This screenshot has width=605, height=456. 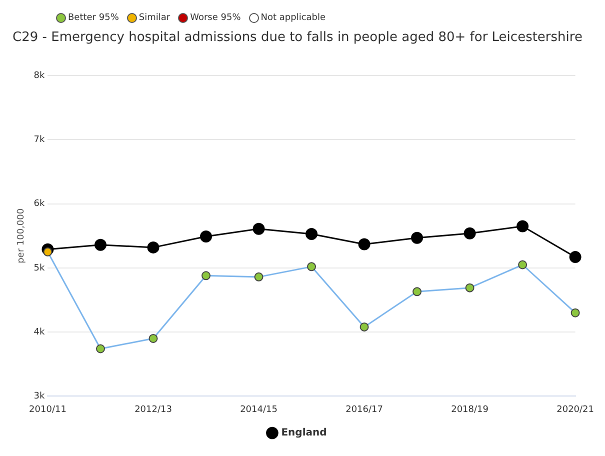 What do you see at coordinates (304, 433) in the screenshot?
I see `legend-label: England` at bounding box center [304, 433].